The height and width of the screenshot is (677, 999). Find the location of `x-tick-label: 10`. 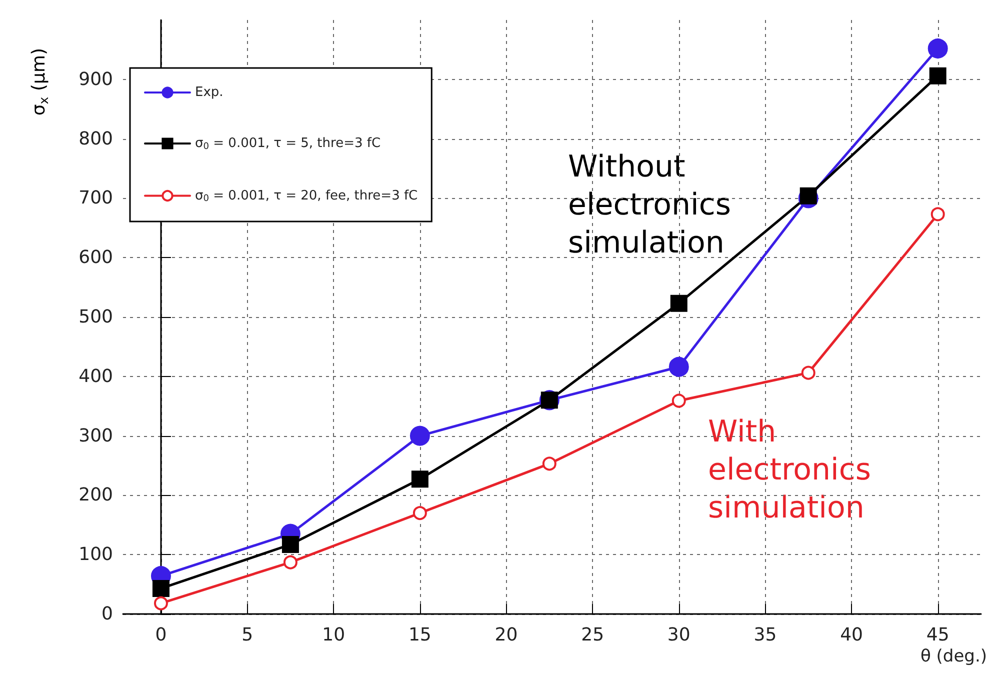

x-tick-label: 10 is located at coordinates (334, 635).